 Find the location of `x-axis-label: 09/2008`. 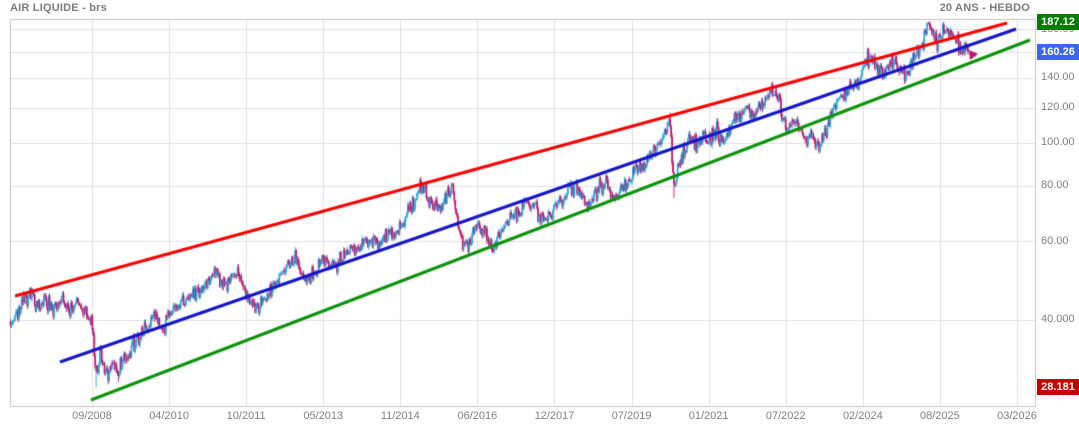

x-axis-label: 09/2008 is located at coordinates (92, 416).